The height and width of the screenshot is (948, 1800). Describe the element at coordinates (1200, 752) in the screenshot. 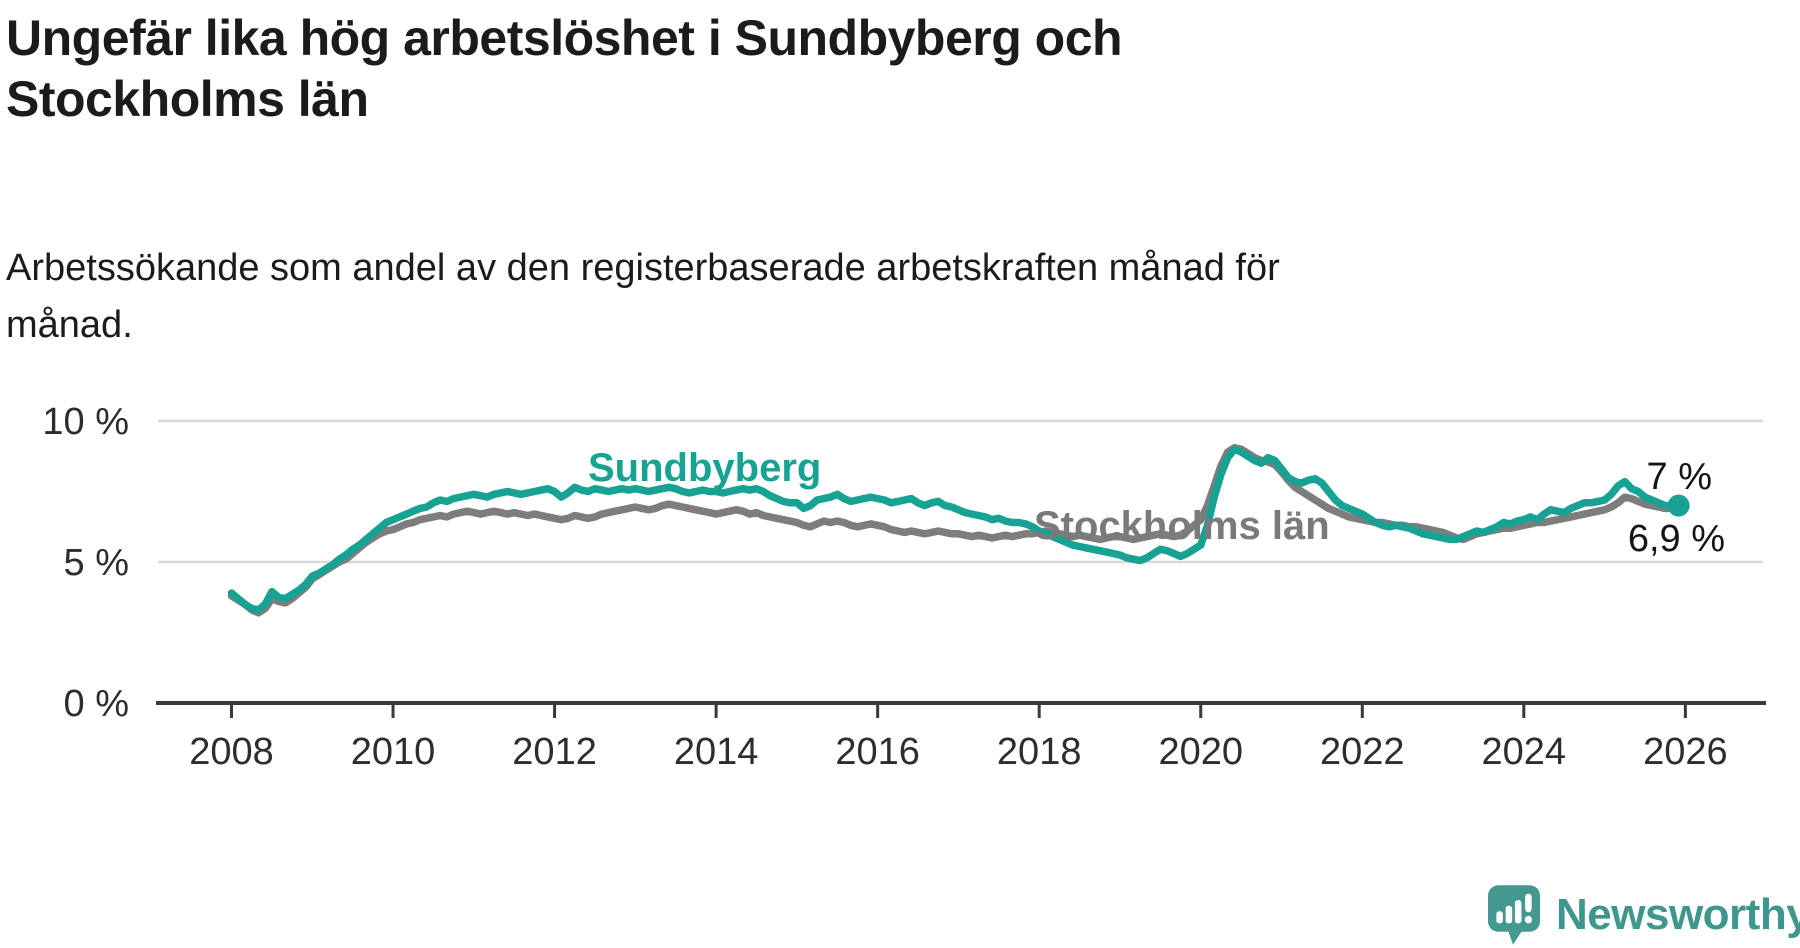

I see `x-tick-label-2020: 2020` at that location.